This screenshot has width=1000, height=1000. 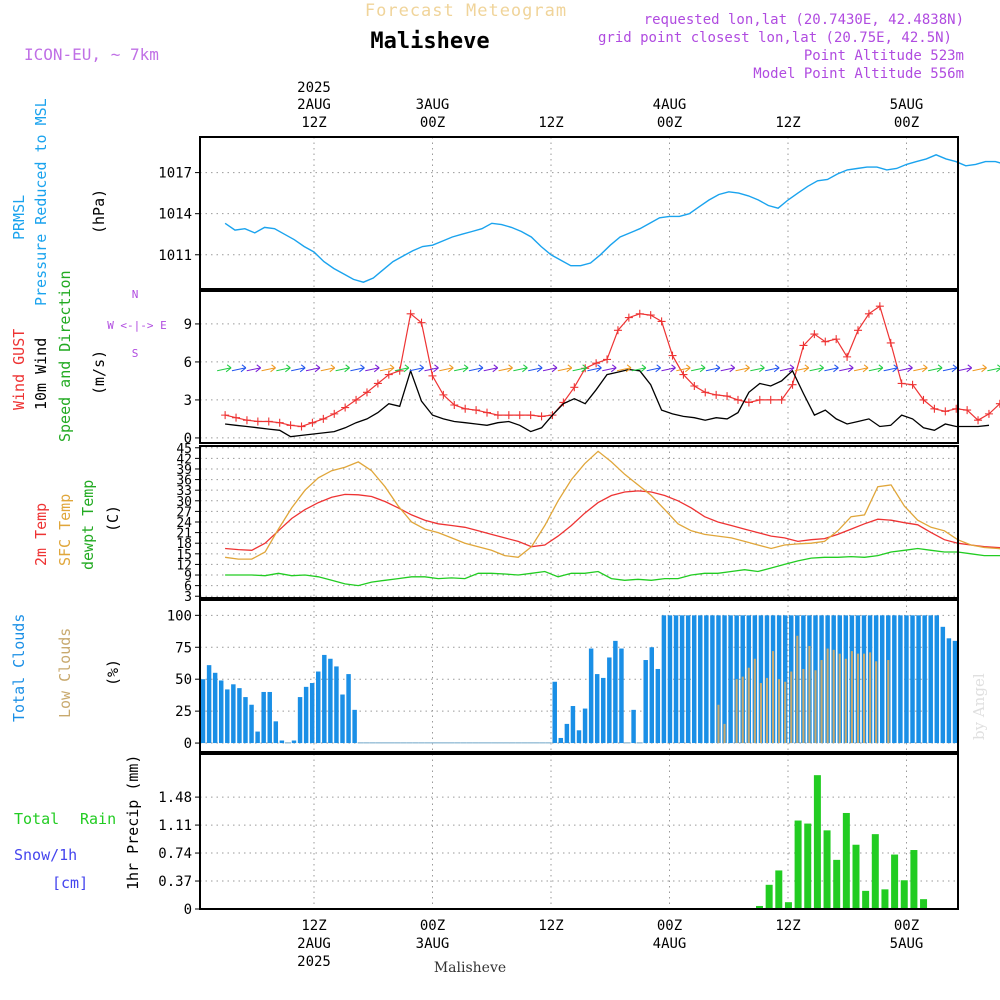 What do you see at coordinates (184, 481) in the screenshot?
I see `temp-tick-label: 36` at bounding box center [184, 481].